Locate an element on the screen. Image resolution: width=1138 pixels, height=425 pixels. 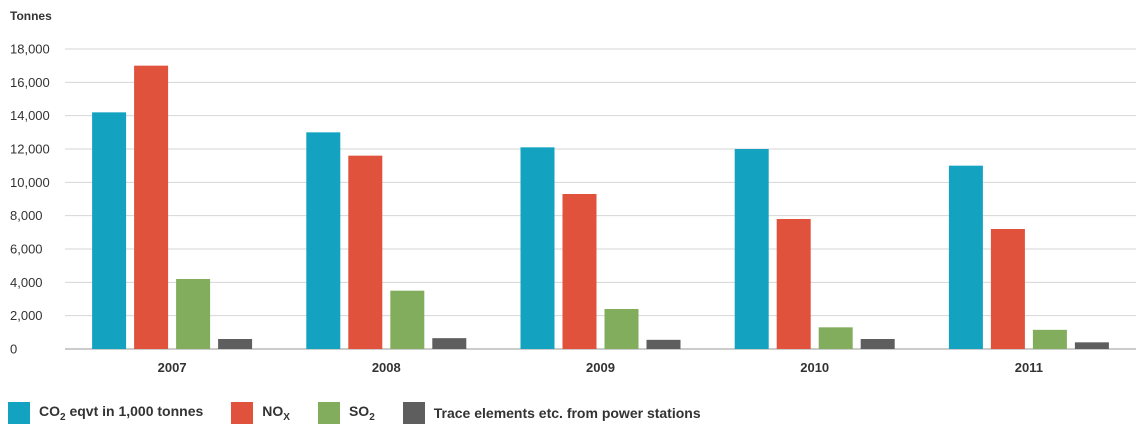
legend-label-so2: SO2 is located at coordinates (361, 413).